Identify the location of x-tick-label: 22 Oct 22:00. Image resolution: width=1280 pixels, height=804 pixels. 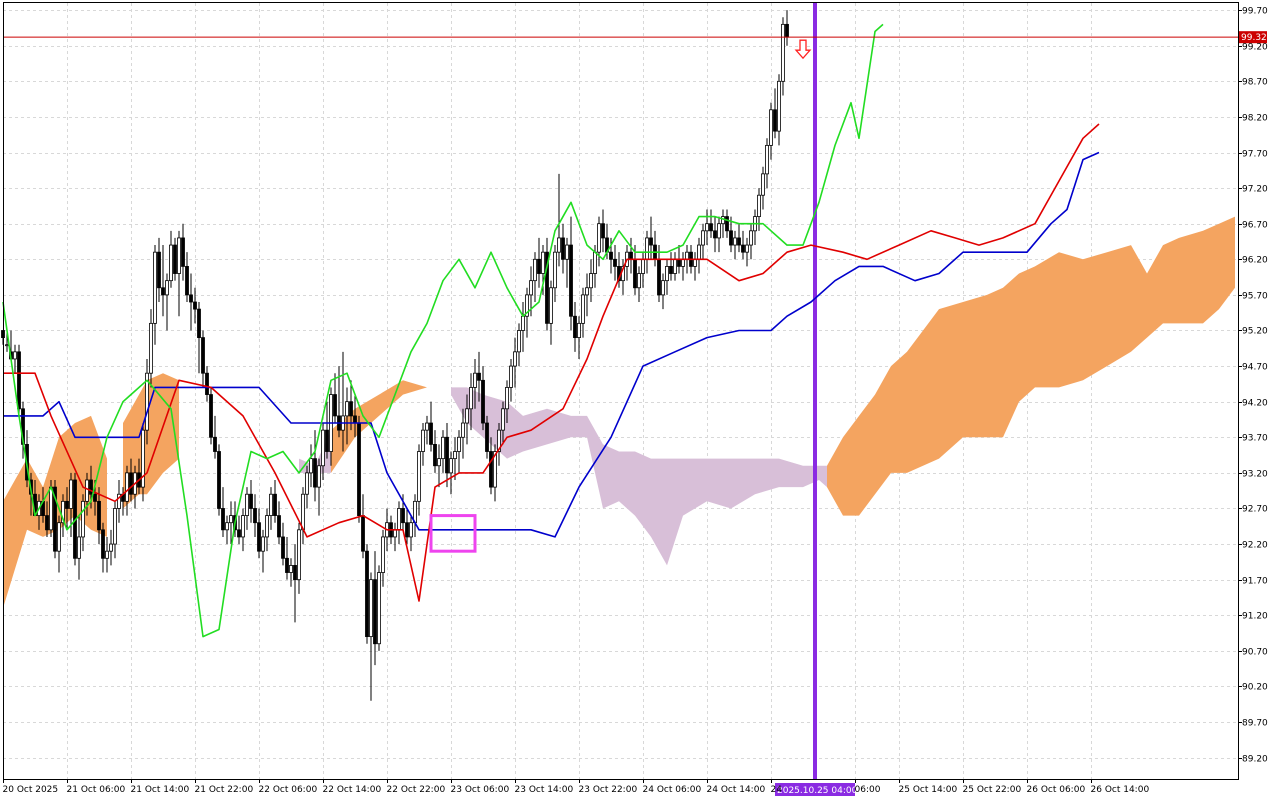
(416, 790).